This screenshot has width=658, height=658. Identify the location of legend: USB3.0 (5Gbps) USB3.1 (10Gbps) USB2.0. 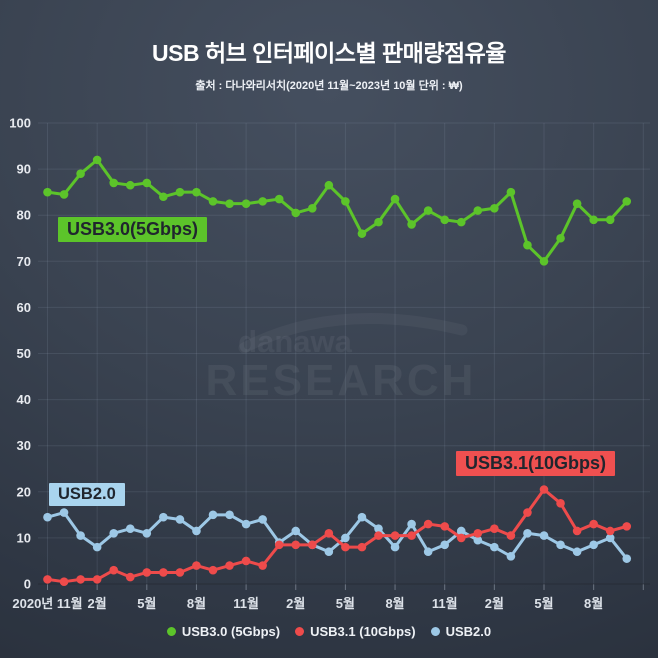
(329, 631).